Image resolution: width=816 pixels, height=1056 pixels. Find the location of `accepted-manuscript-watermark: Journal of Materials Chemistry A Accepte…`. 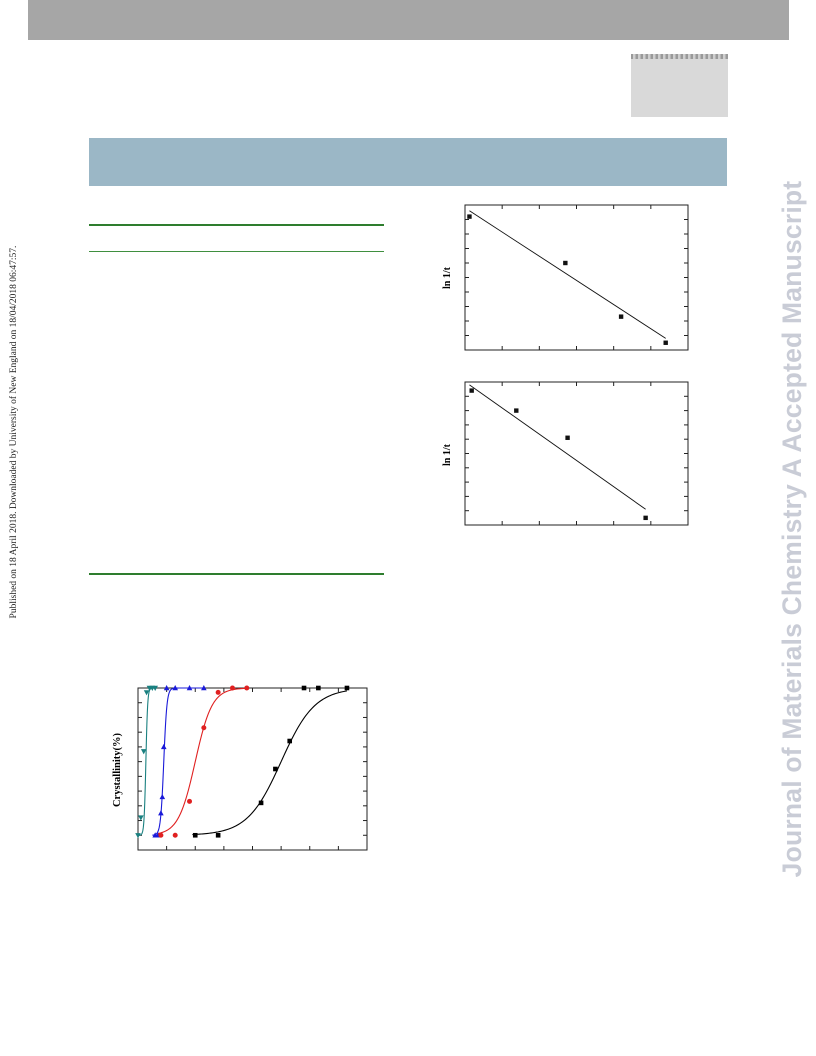

accepted-manuscript-watermark: Journal of Materials Chemistry A Accepte… is located at coordinates (792, 529).